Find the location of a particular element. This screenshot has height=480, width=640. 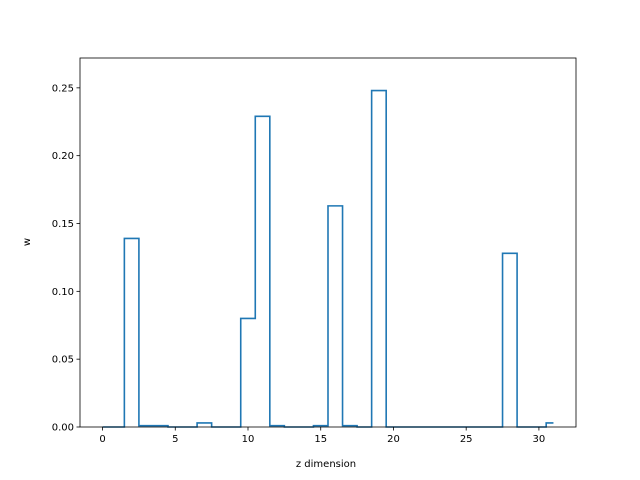

y-tick-label: 0.00 is located at coordinates (63, 428).